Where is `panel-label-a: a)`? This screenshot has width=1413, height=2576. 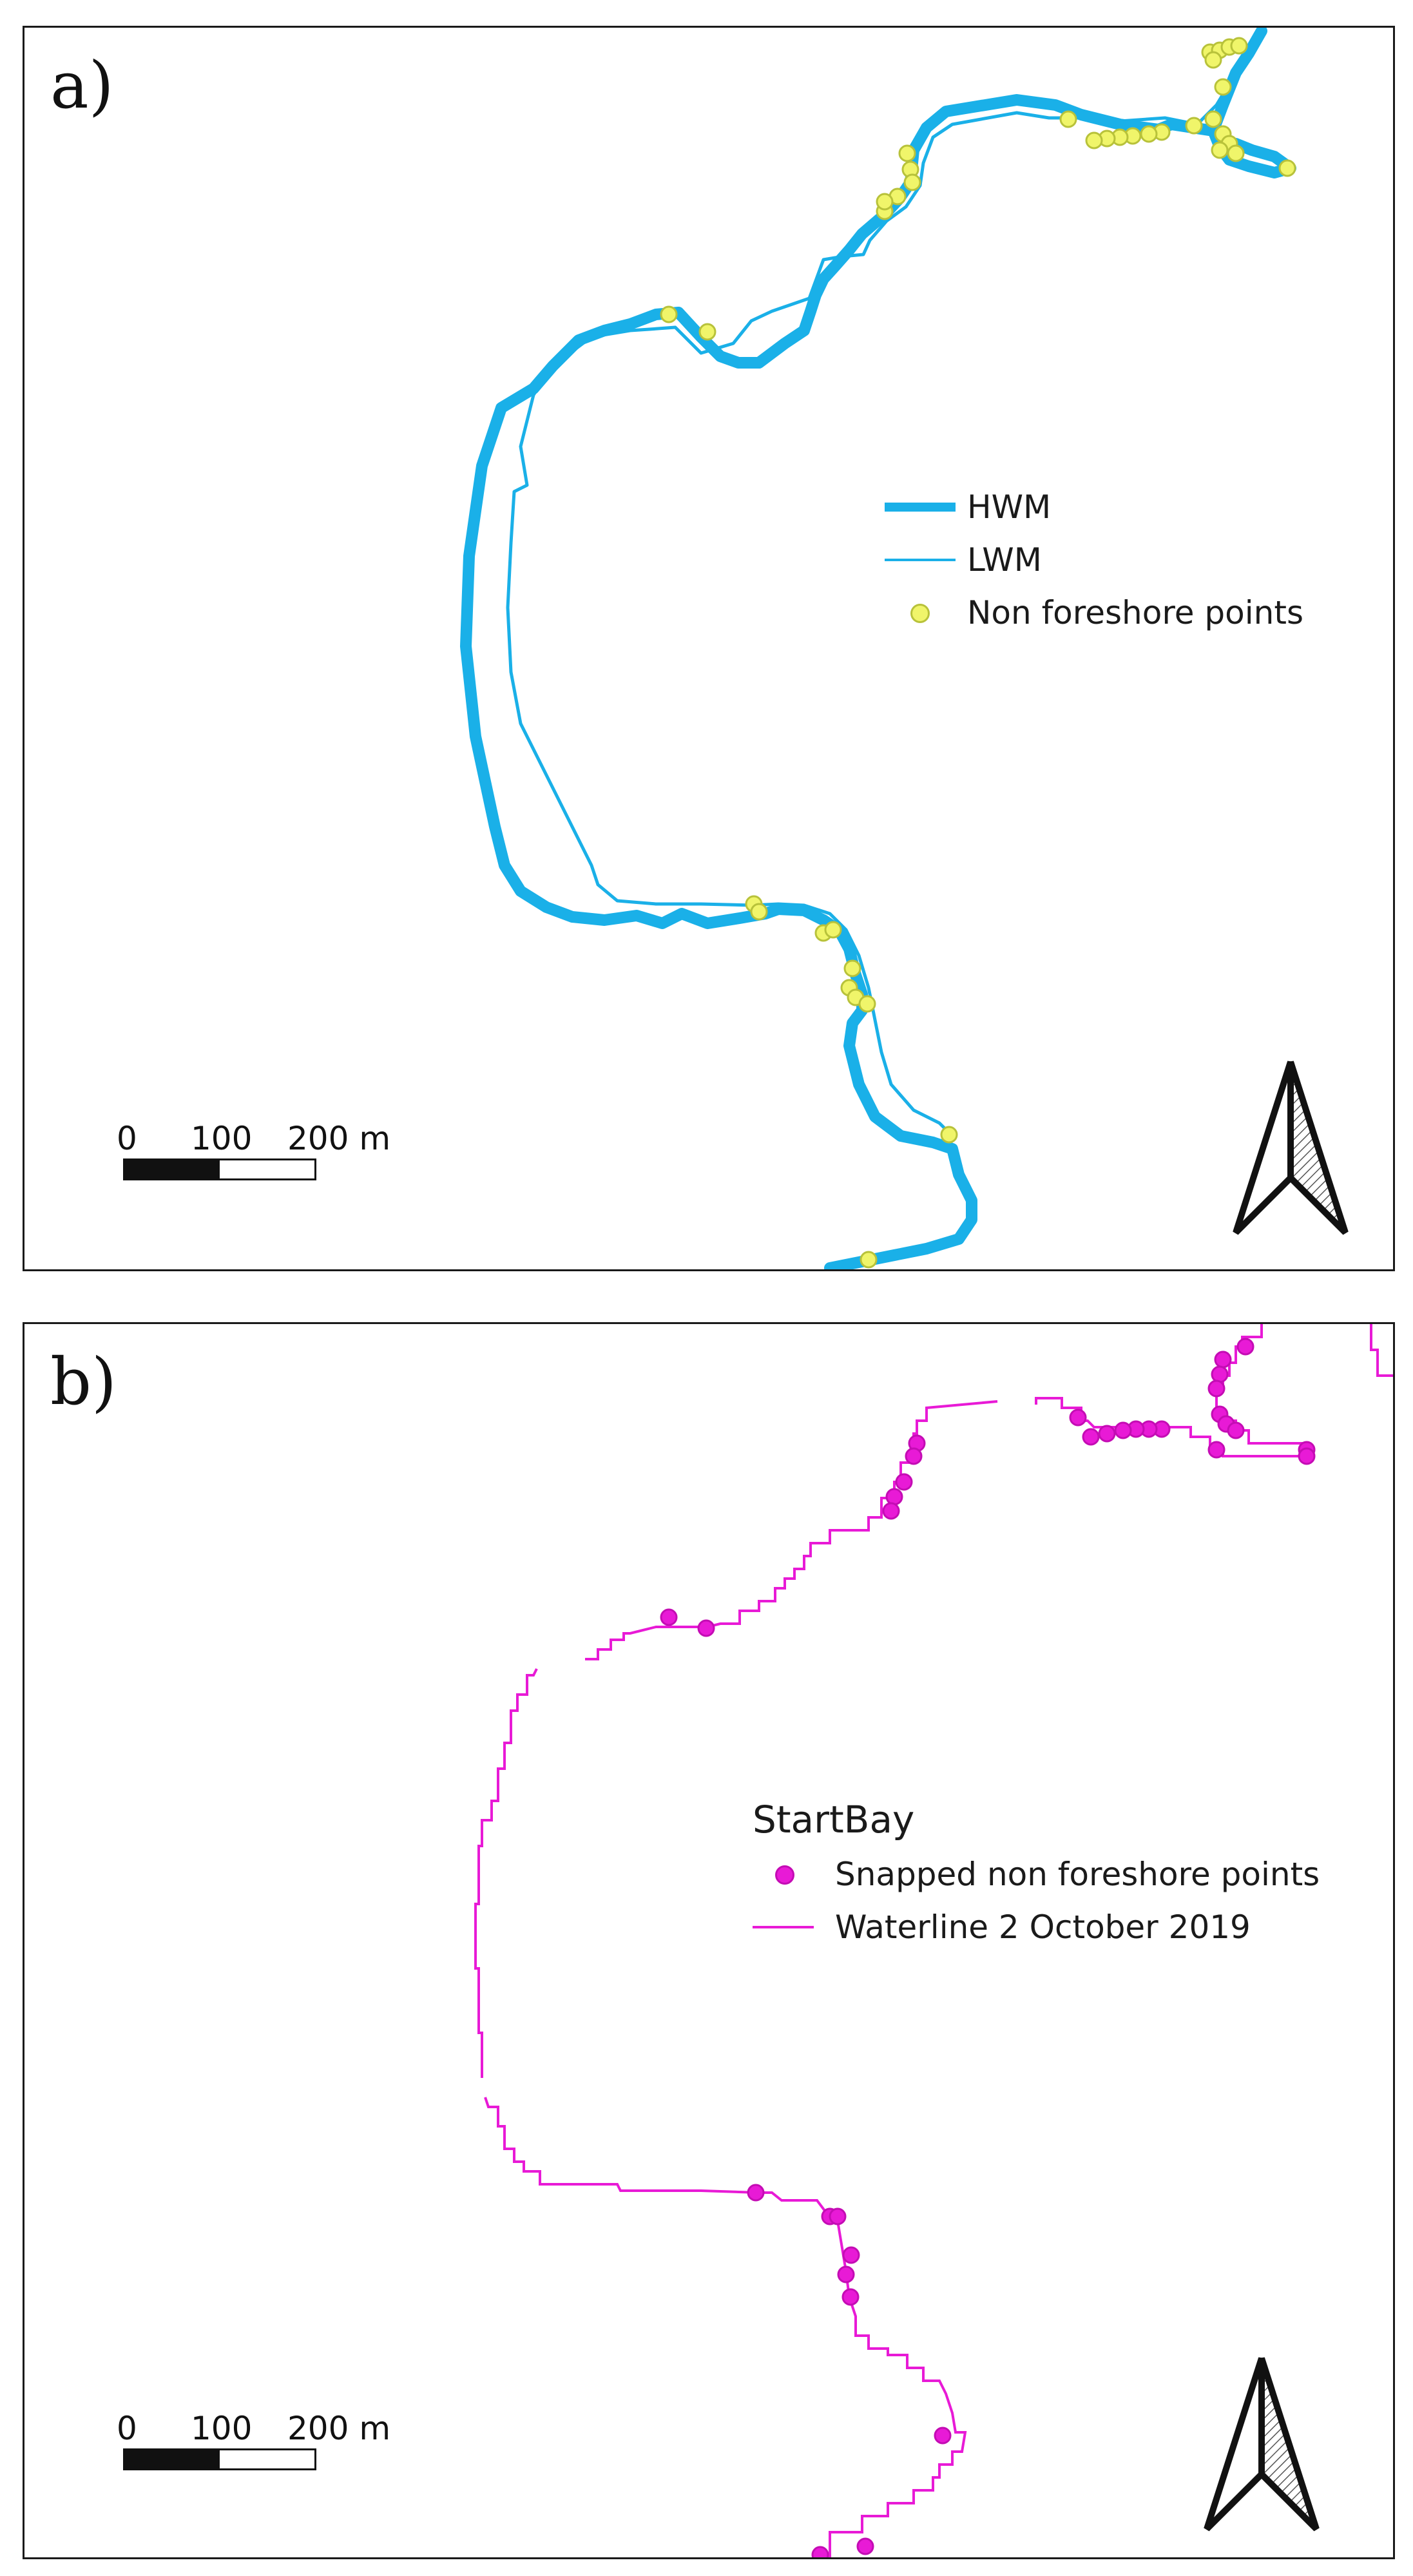
panel-label-a: a) is located at coordinates (82, 86).